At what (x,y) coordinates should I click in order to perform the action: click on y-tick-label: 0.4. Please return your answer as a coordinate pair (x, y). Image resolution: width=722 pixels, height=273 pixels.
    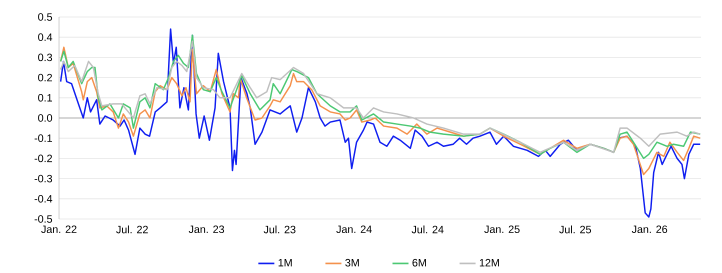
    Looking at the image, I should click on (45, 37).